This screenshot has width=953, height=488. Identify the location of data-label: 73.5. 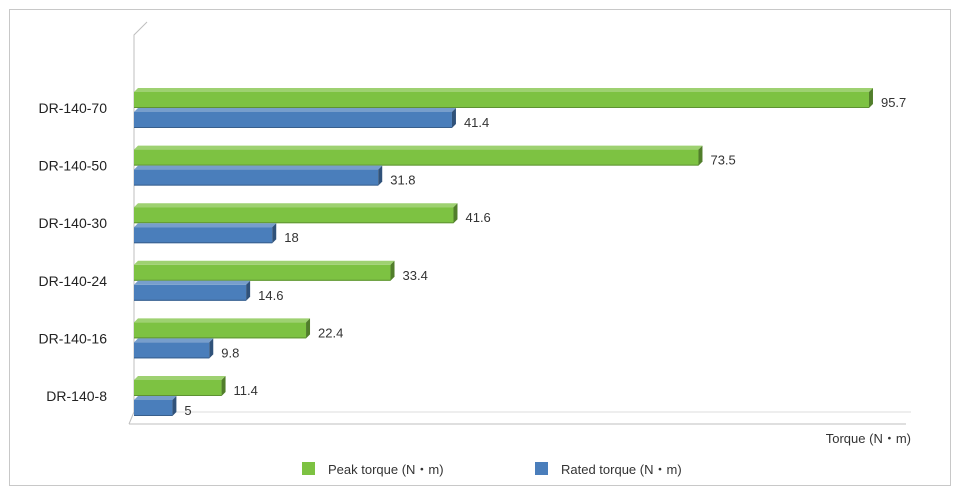
(722, 160).